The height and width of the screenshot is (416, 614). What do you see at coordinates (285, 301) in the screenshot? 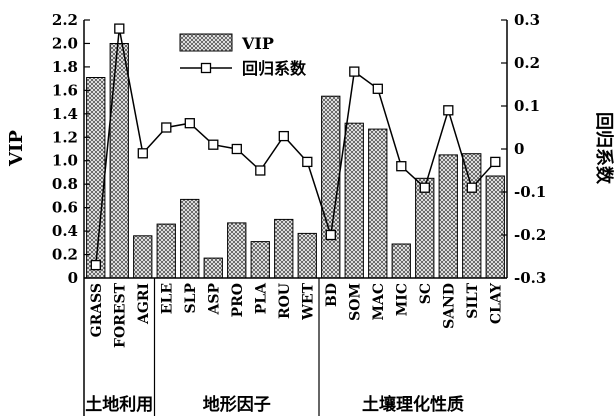
I see `x-tick-label: ROU` at bounding box center [285, 301].